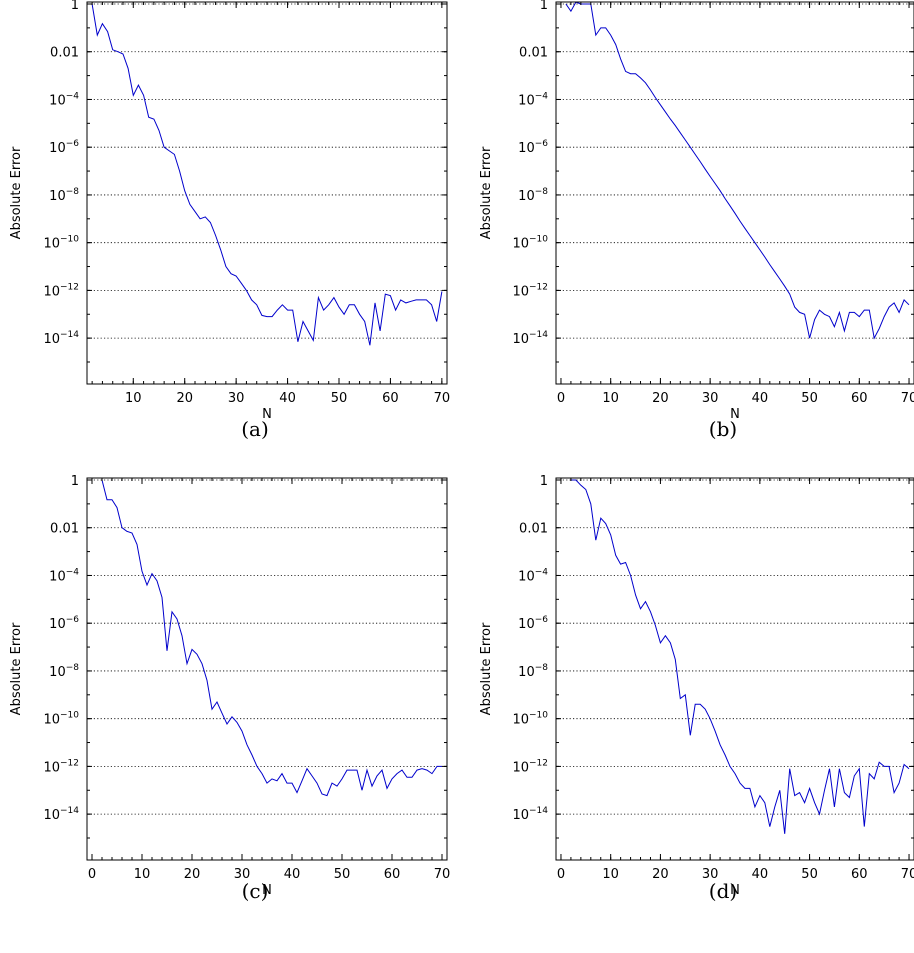 Image resolution: width=914 pixels, height=953 pixels. I want to click on panel-caption: (a), so click(255, 429).